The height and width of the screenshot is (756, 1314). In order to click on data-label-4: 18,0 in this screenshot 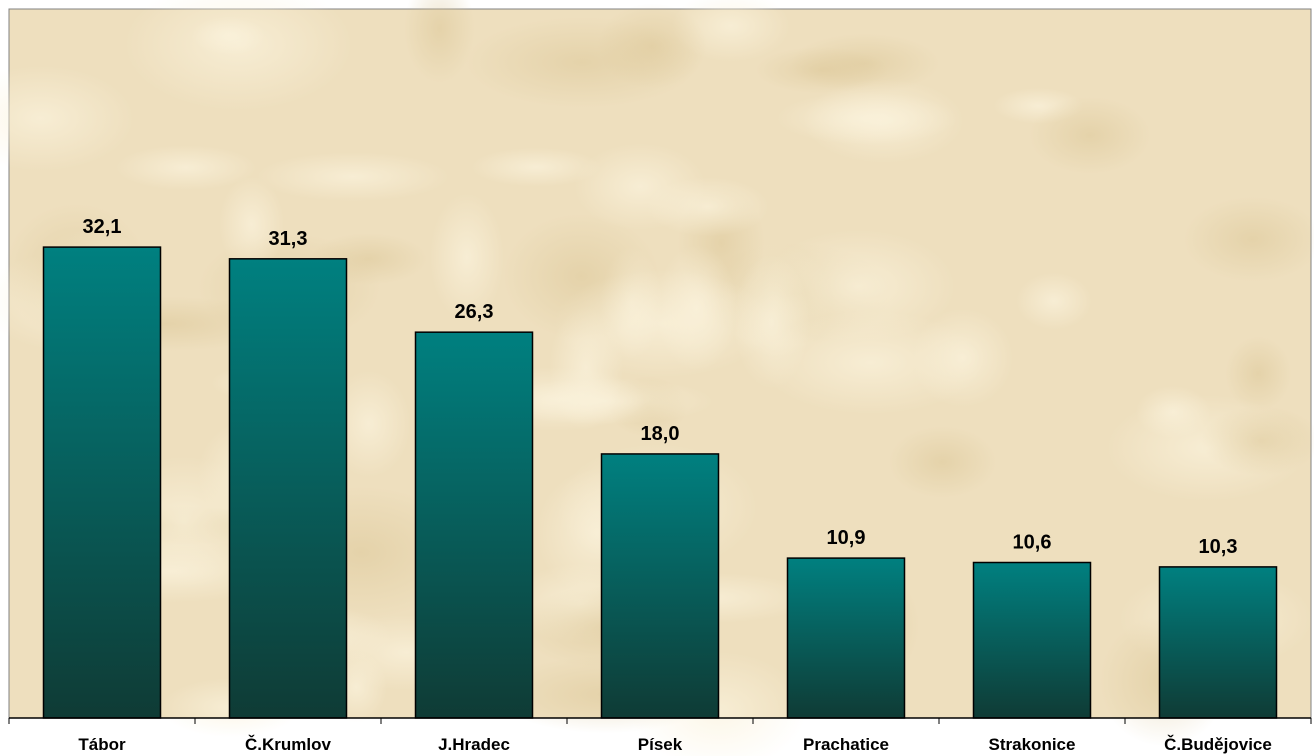, I will do `click(660, 434)`.